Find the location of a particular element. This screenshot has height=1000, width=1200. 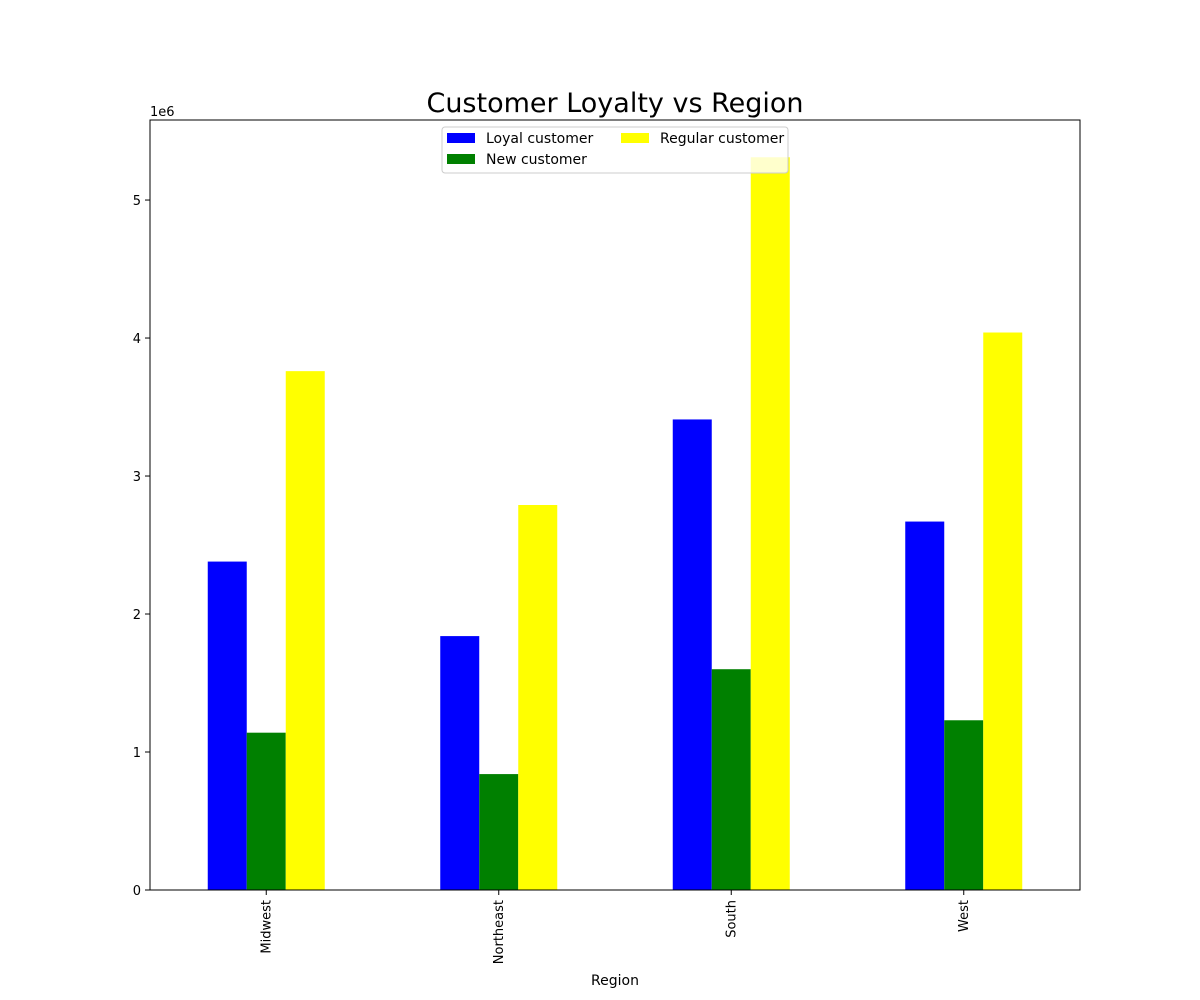

legend-swatch-regular-customer is located at coordinates (635, 138).